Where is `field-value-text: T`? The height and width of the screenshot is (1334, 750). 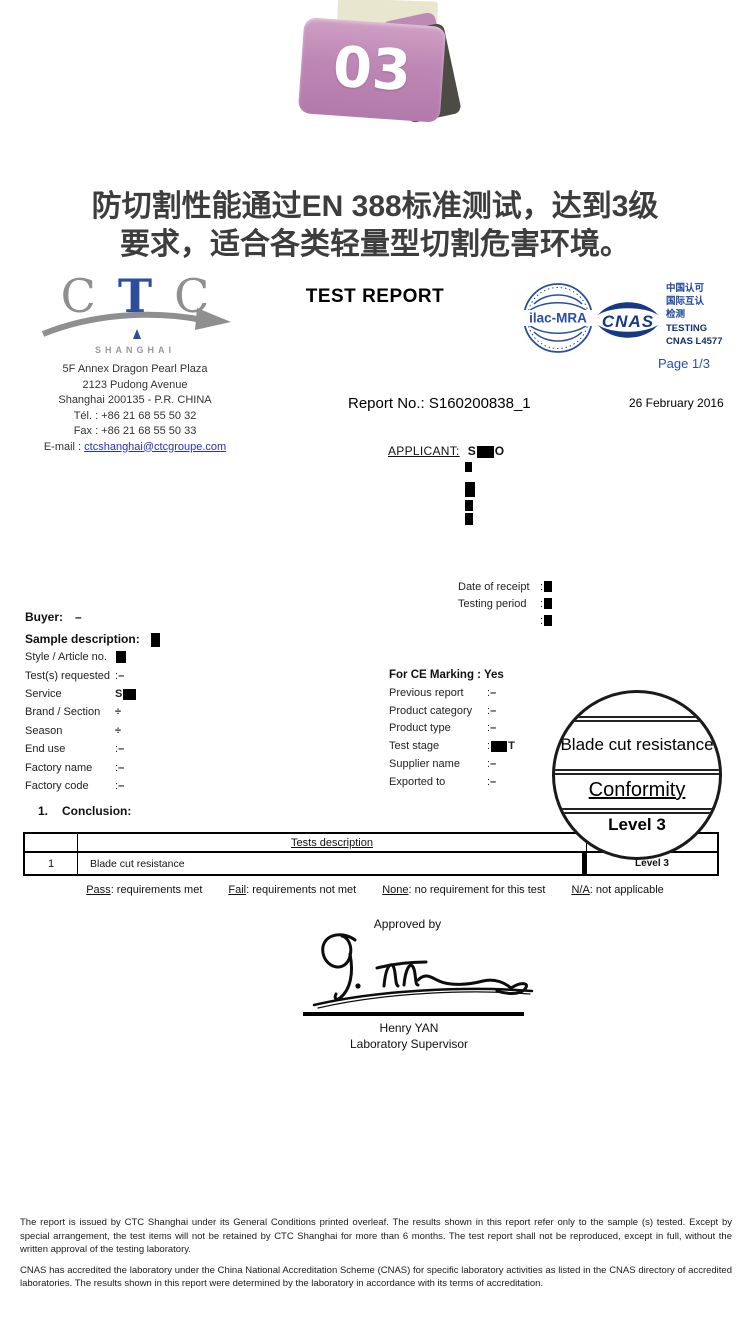 field-value-text: T is located at coordinates (511, 746).